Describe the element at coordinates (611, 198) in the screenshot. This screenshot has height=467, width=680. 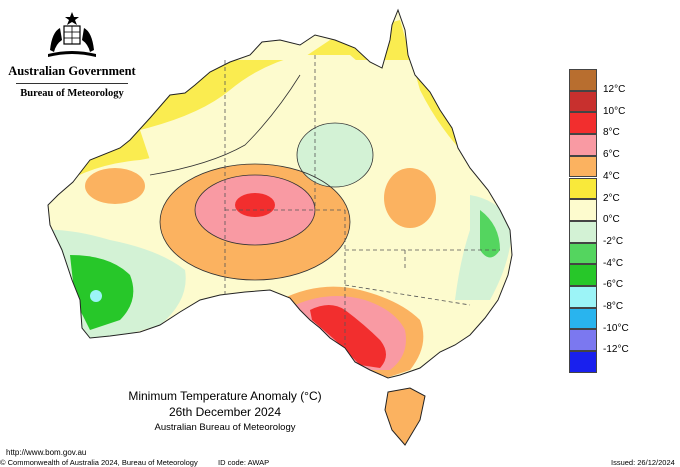
I see `legend-tick: 2°C` at that location.